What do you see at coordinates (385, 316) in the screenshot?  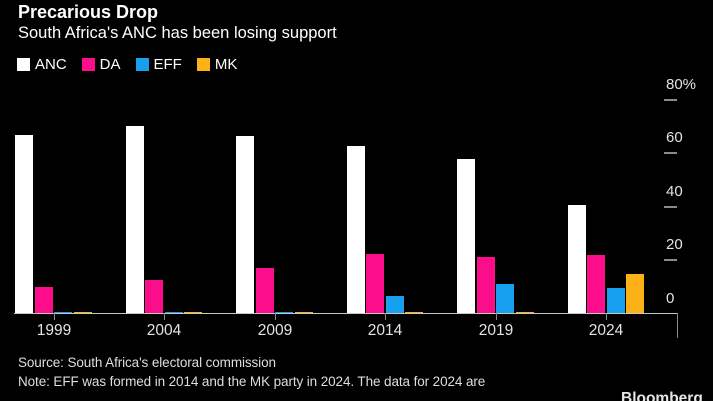 I see `x-axis-tick-2014` at bounding box center [385, 316].